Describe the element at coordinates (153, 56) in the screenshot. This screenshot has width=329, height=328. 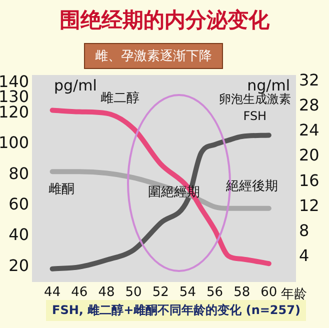
I see `chart-subtitle: 雌、孕激素逐渐下降` at that location.